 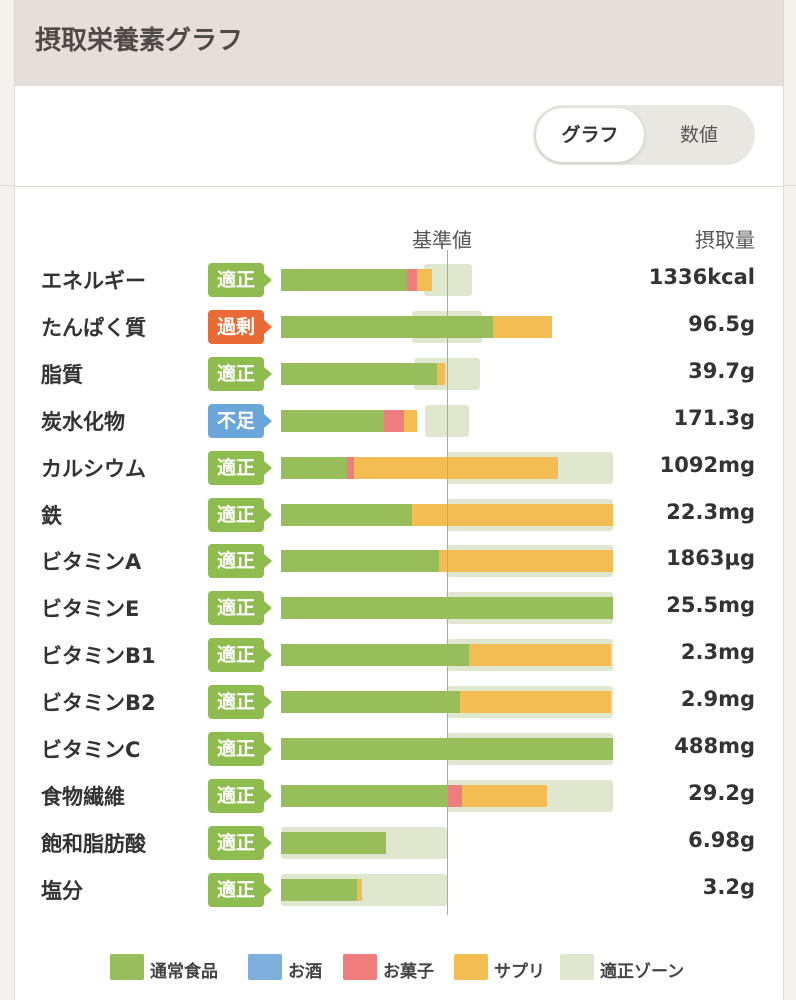 What do you see at coordinates (725, 240) in the screenshot?
I see `intake-header: 摂取量` at bounding box center [725, 240].